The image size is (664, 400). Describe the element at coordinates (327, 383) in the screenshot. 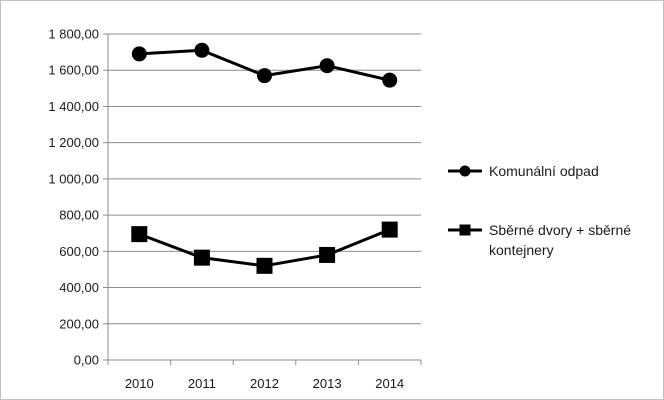

I see `x-tick-label: 2013` at that location.